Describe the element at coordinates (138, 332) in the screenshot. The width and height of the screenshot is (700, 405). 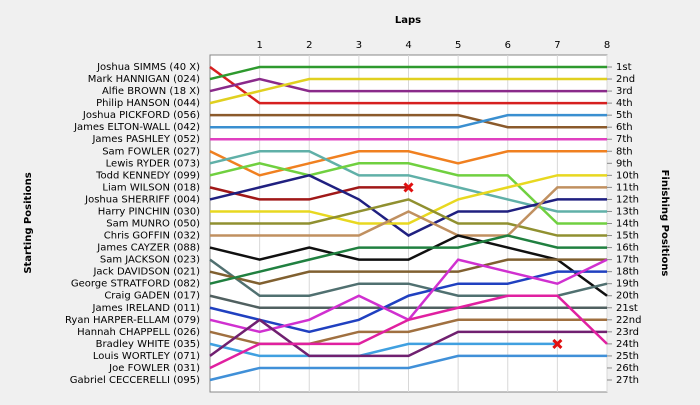
I see `legend-label: Hannah CHAPPELL (026)` at that location.